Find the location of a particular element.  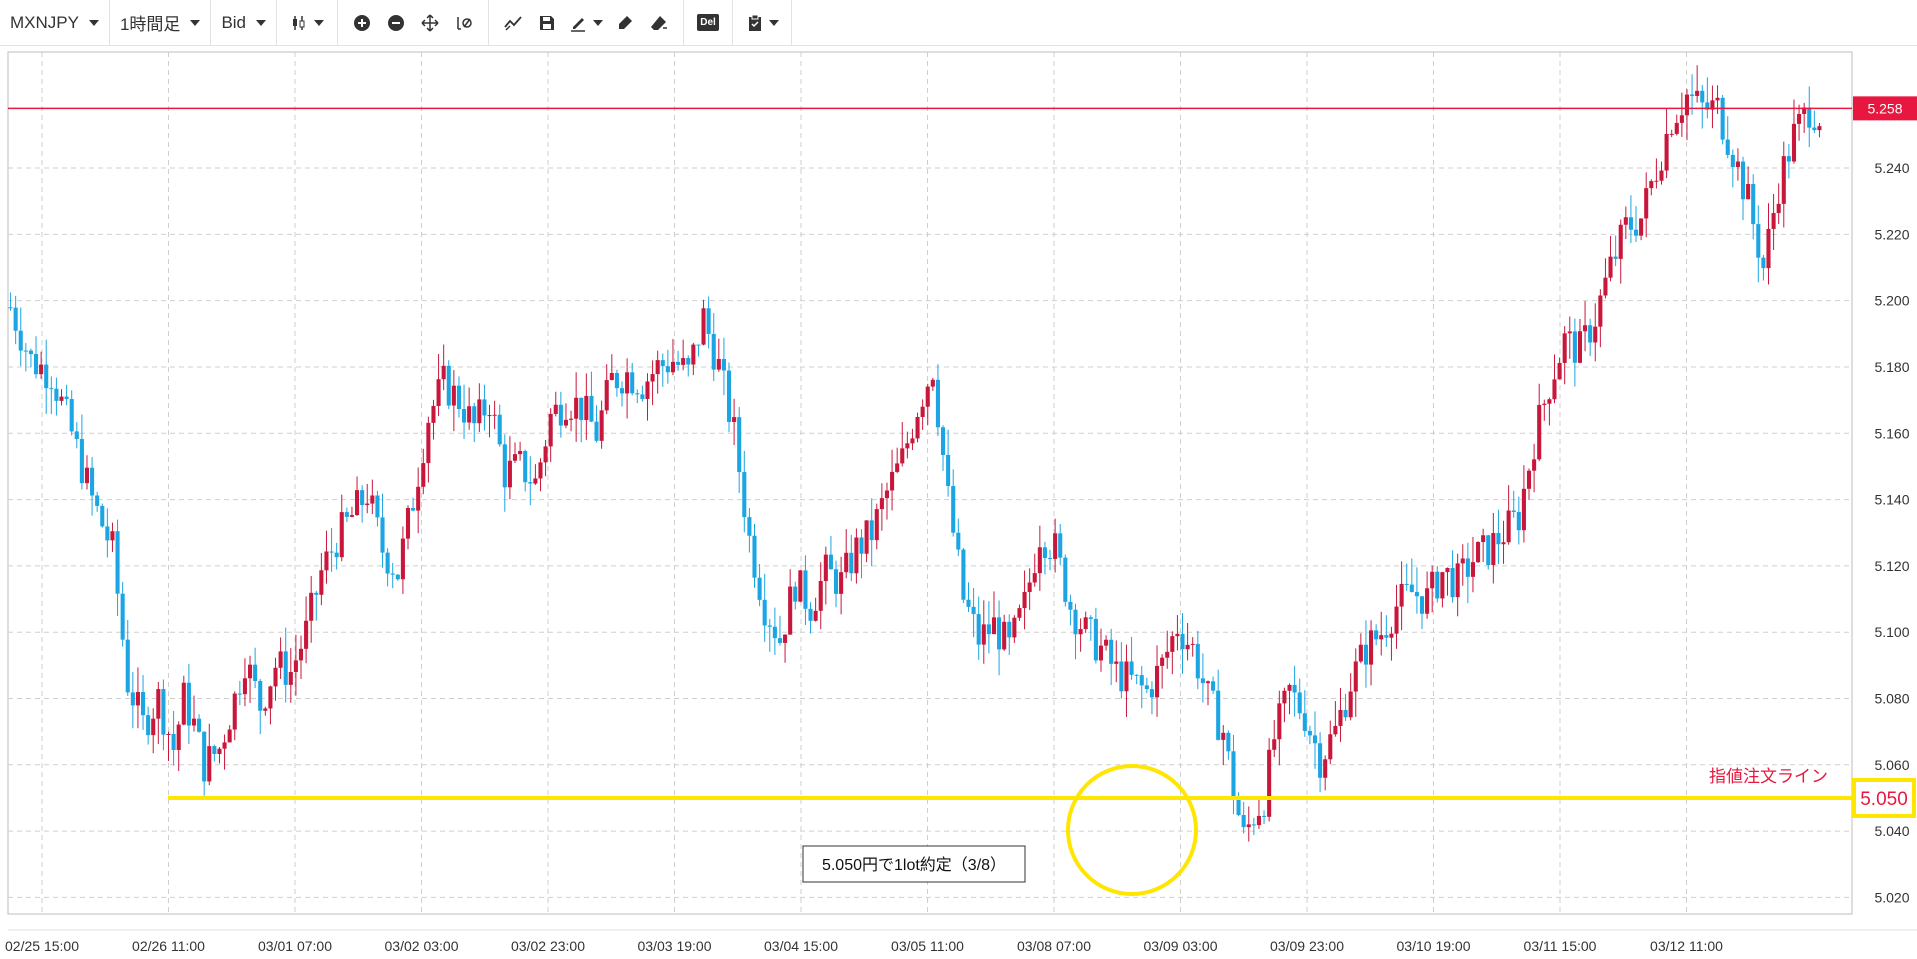

y-tick-label: 5.120 is located at coordinates (1891, 566).